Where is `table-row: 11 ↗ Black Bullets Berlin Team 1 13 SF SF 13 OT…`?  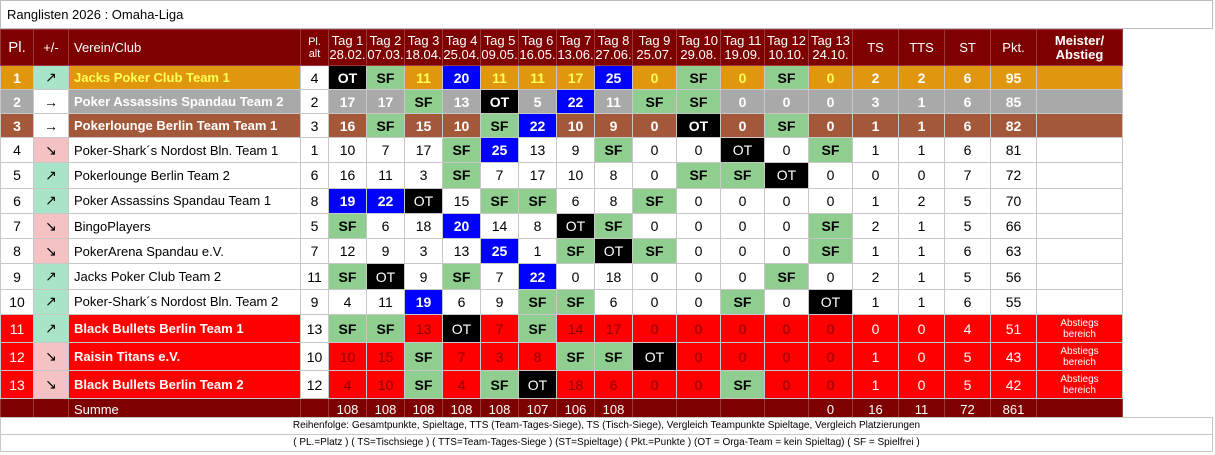
table-row: 11 ↗ Black Bullets Berlin Team 1 13 SF SF 13 OT… is located at coordinates (561, 329).